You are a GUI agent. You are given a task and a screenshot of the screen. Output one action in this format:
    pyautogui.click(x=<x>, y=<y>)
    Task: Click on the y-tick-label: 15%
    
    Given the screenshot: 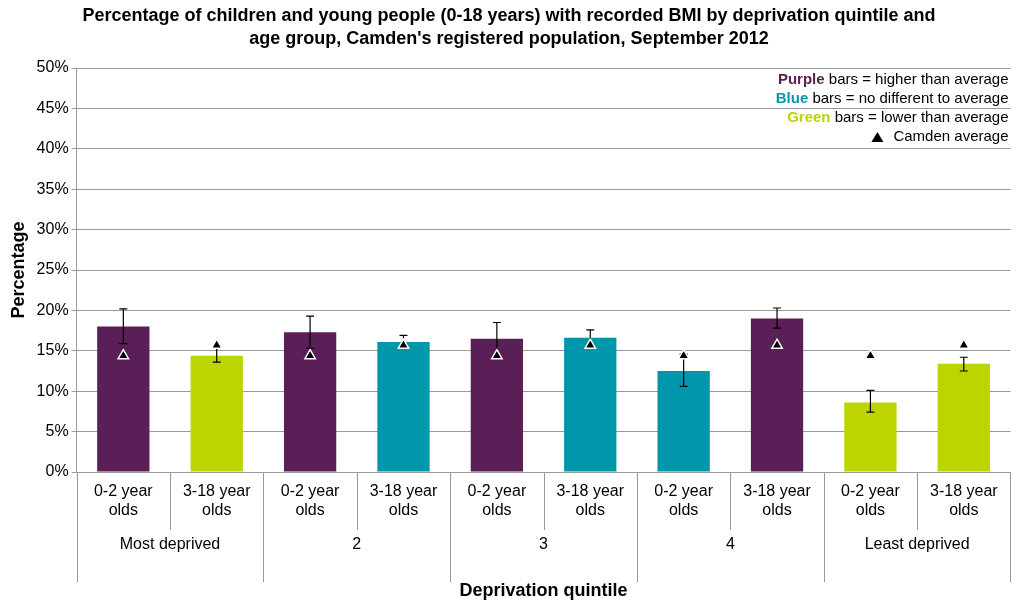 What is the action you would take?
    pyautogui.click(x=52, y=350)
    